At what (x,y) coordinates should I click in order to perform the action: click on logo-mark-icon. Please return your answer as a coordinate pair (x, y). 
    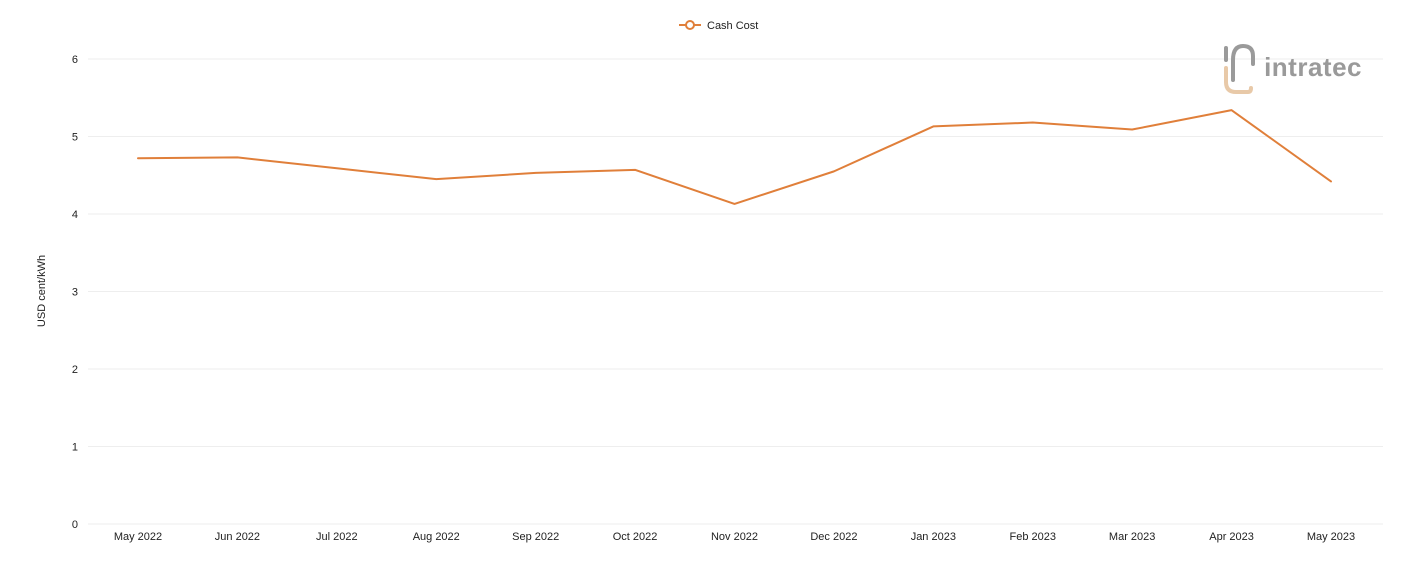
    Looking at the image, I should click on (1239, 62).